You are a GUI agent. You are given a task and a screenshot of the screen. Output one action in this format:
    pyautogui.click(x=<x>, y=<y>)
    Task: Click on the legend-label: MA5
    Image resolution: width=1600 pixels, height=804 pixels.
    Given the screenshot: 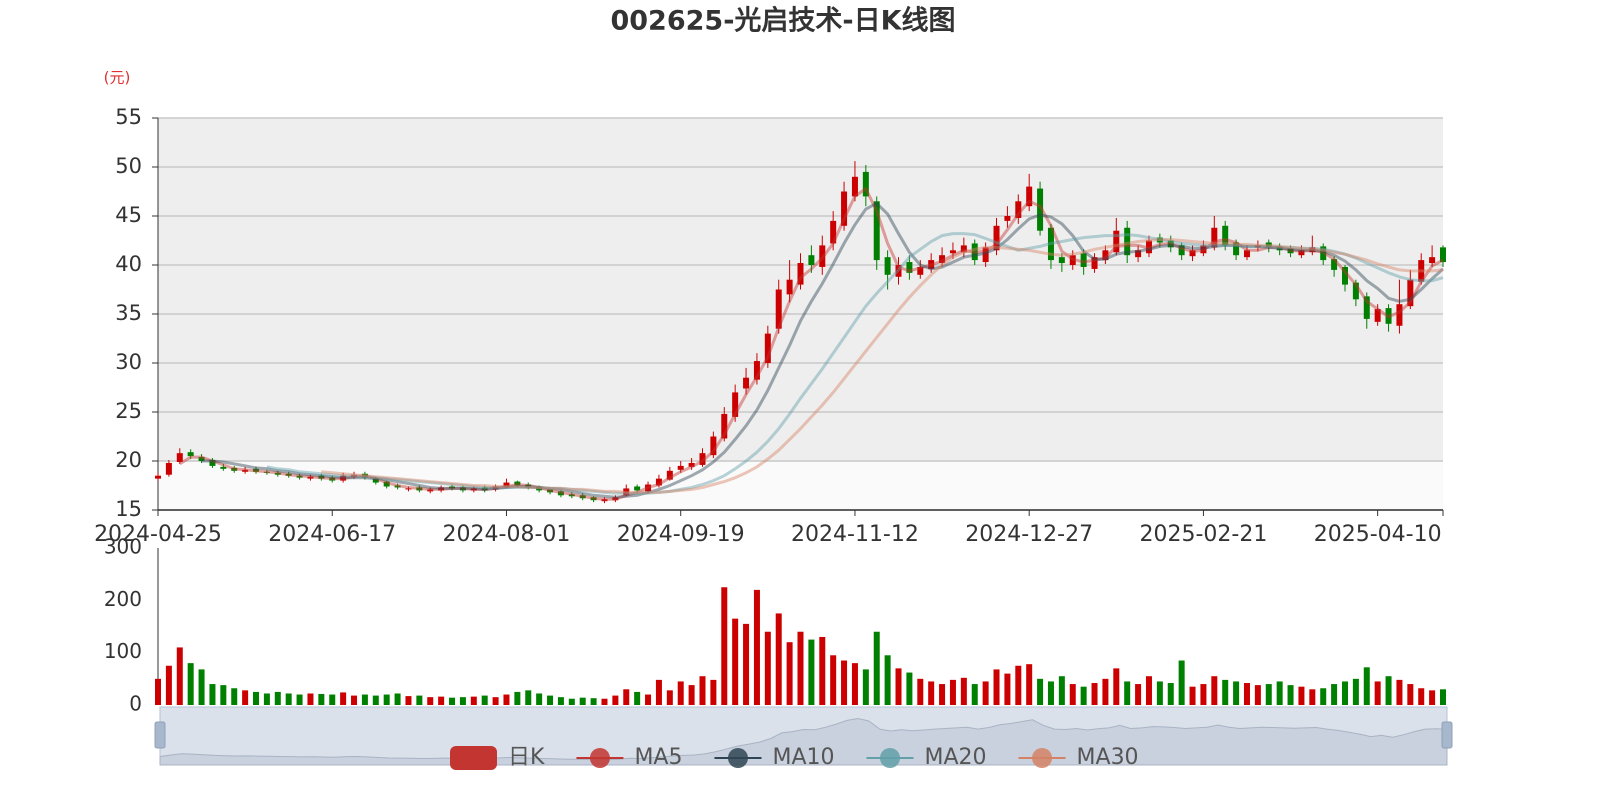 What is the action you would take?
    pyautogui.click(x=658, y=757)
    